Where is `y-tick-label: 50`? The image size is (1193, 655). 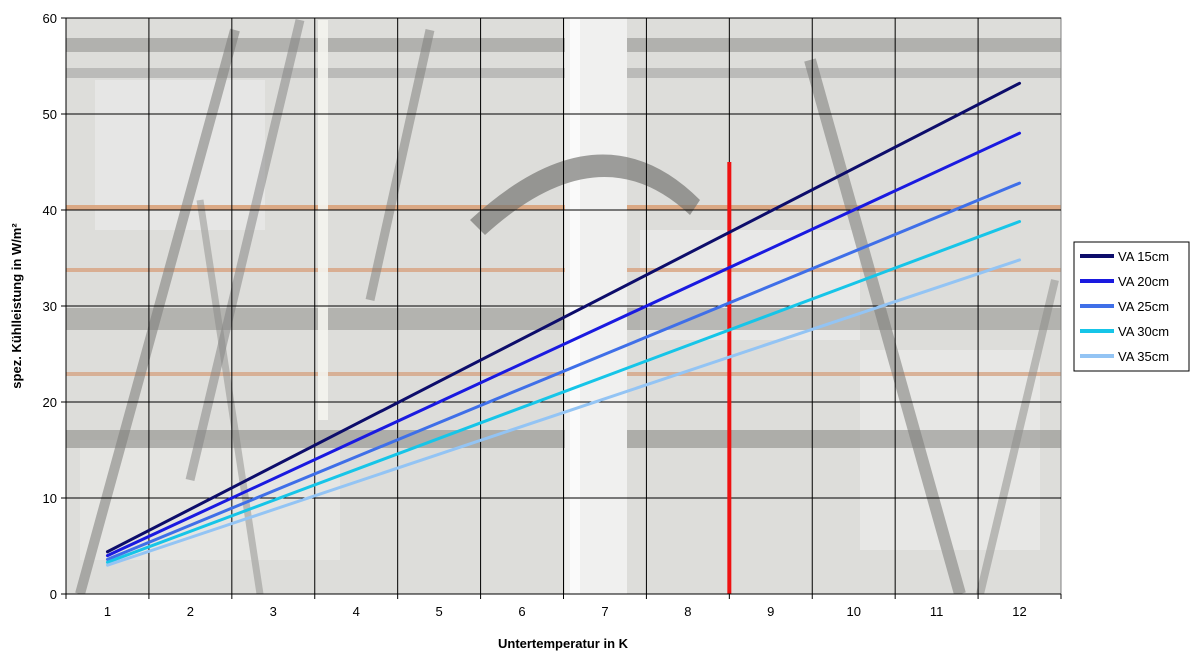
y-tick-label: 50 is located at coordinates (50, 114).